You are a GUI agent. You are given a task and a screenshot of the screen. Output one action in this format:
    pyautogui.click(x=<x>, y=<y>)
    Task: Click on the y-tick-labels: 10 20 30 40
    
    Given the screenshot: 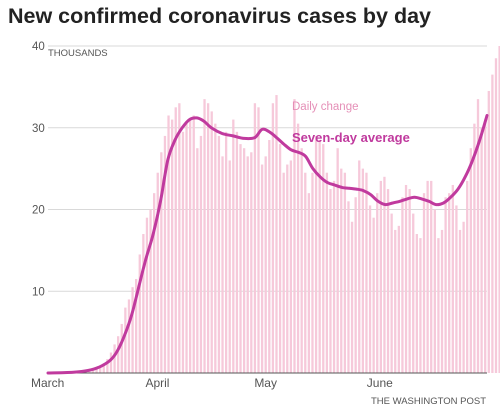 What is the action you would take?
    pyautogui.click(x=38, y=169)
    